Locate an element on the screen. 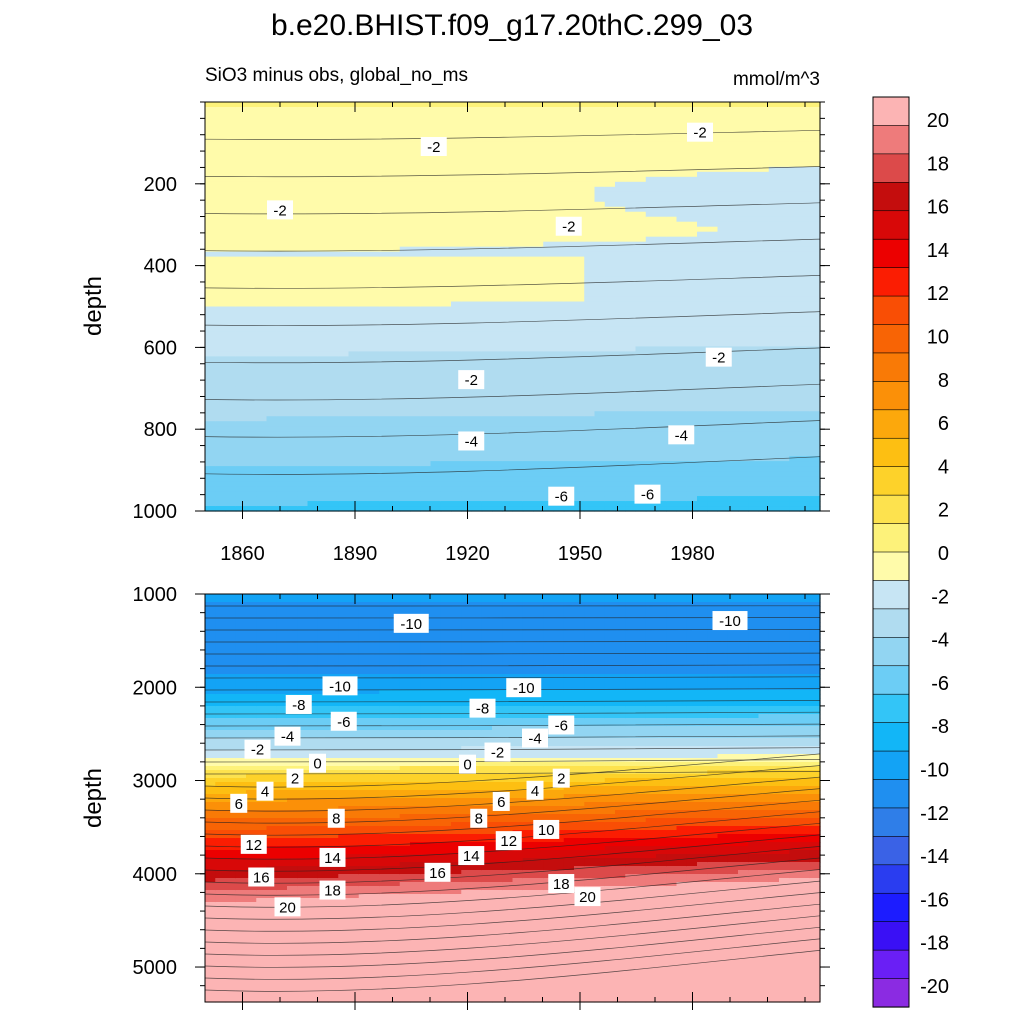 The image size is (1024, 1024). upper-contour-line is located at coordinates (512, 245).